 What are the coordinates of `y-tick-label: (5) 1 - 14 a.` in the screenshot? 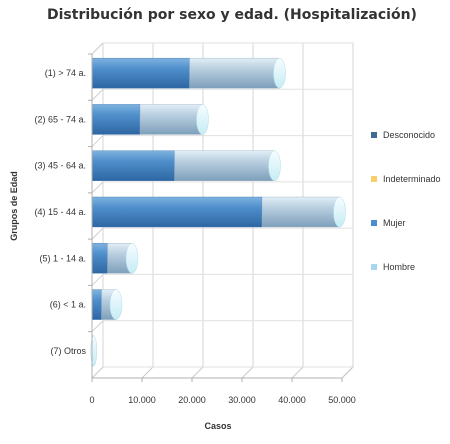 It's located at (62, 258).